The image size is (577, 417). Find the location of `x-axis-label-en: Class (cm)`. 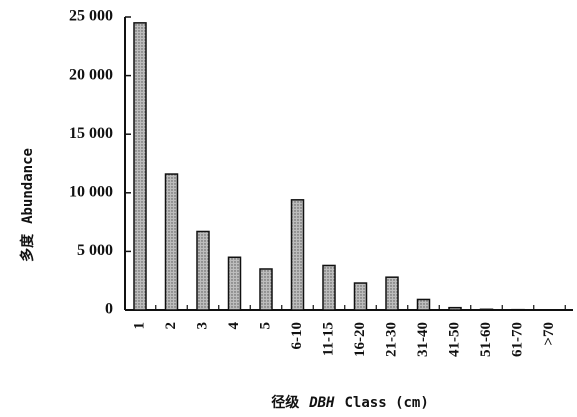

x-axis-label-en: Class (cm) is located at coordinates (387, 403).